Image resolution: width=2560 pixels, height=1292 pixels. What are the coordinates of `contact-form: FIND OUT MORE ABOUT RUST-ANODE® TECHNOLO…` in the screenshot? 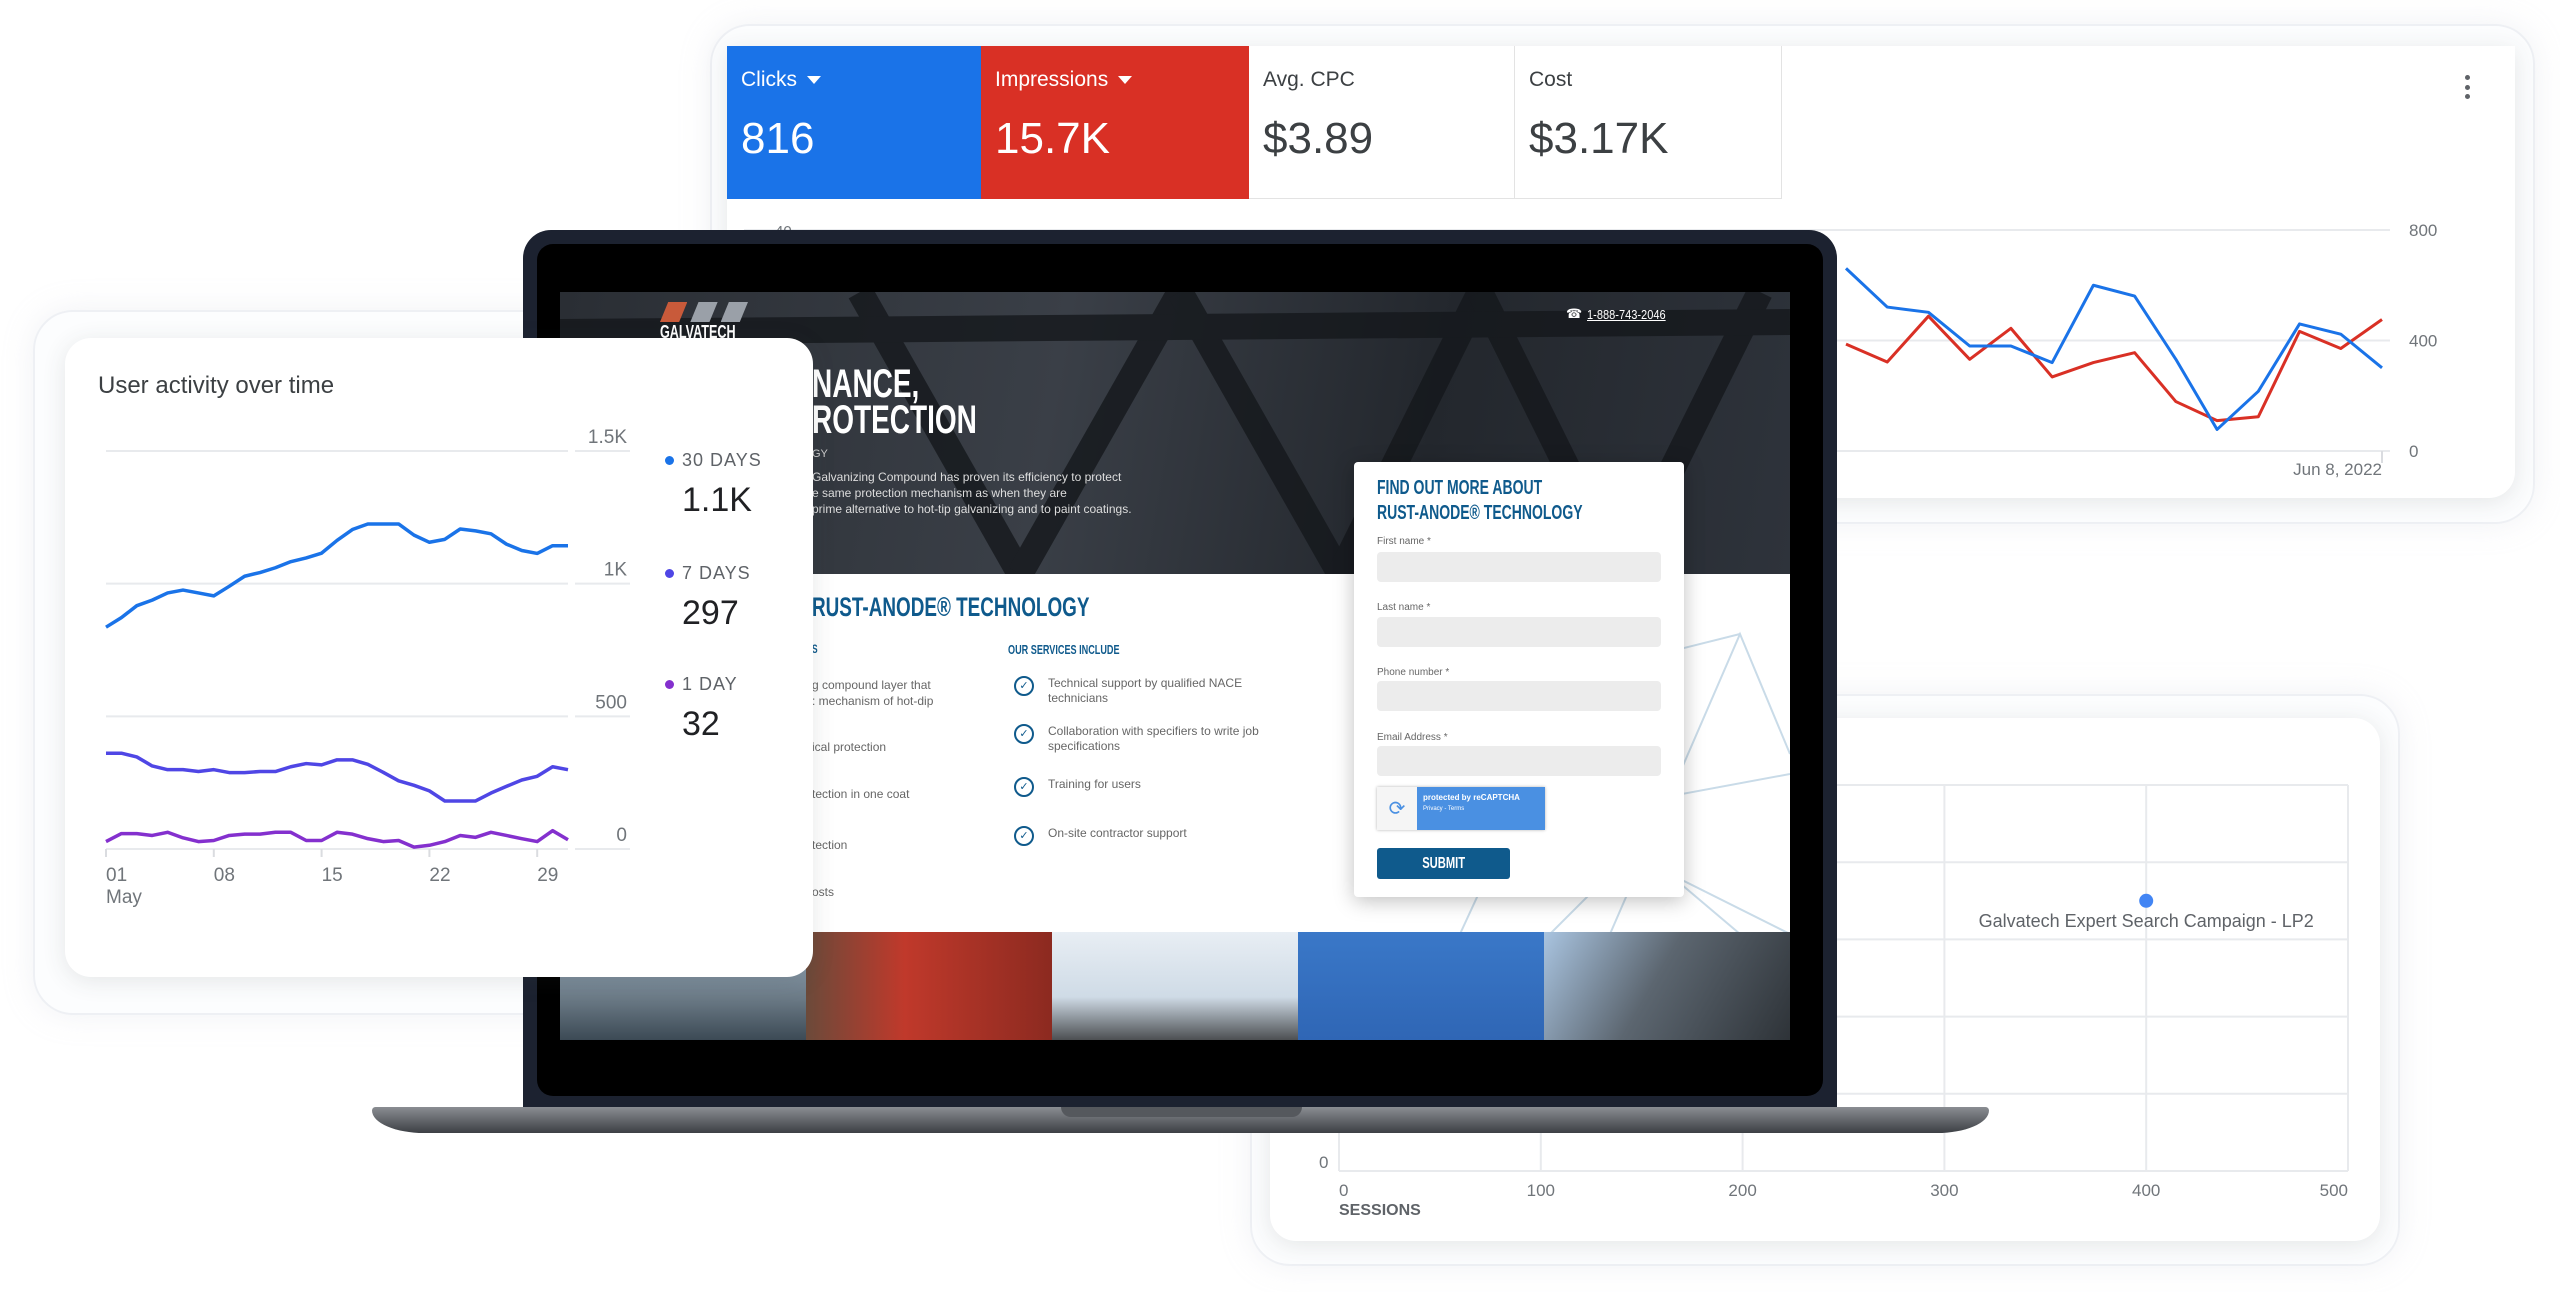 It's located at (1519, 679).